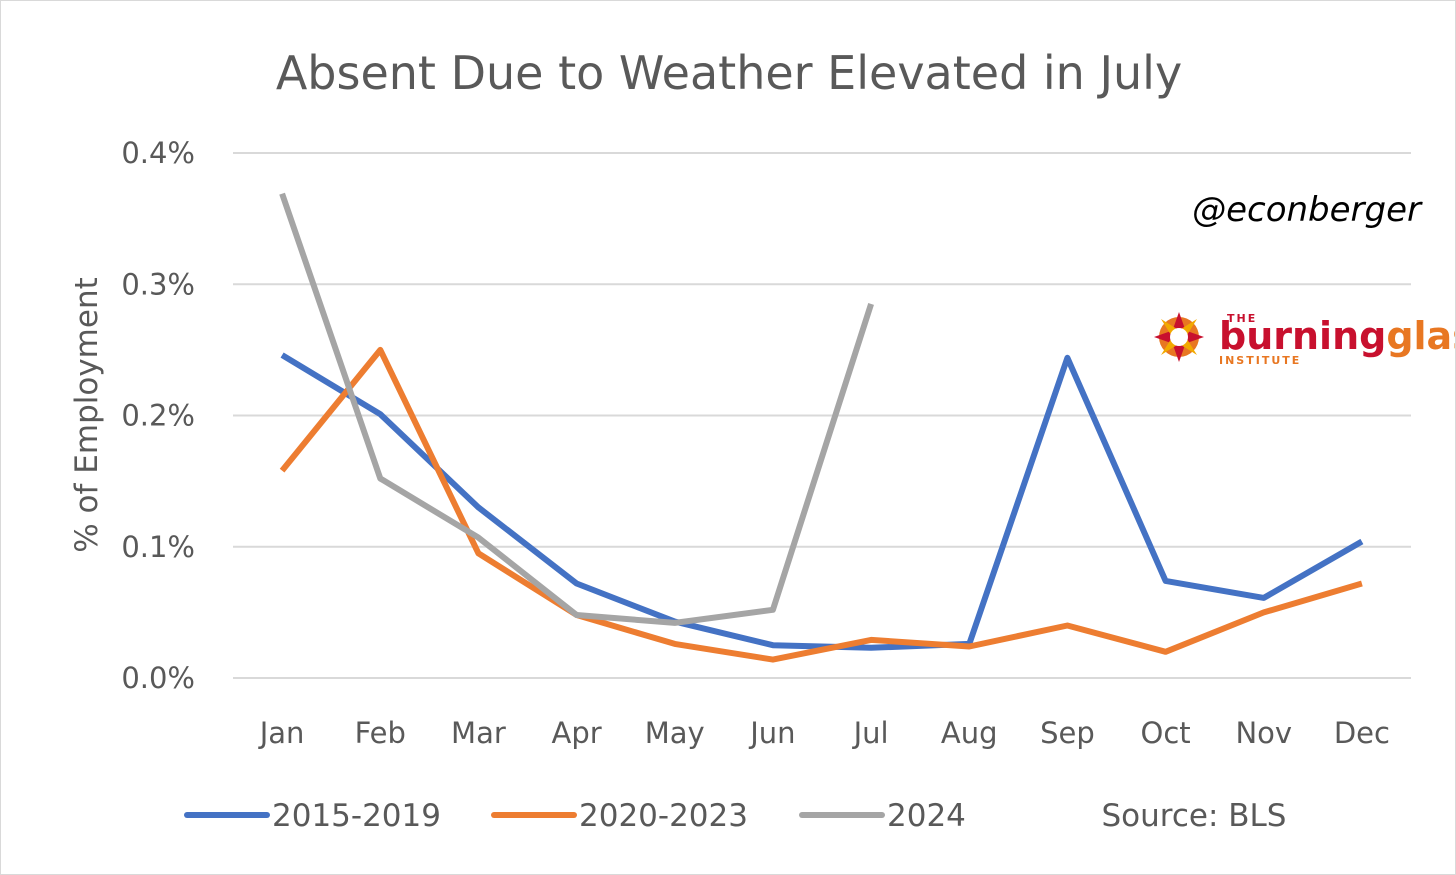 The height and width of the screenshot is (875, 1456). I want to click on legend: 2015-2019 2020-2023 2024, so click(575, 816).